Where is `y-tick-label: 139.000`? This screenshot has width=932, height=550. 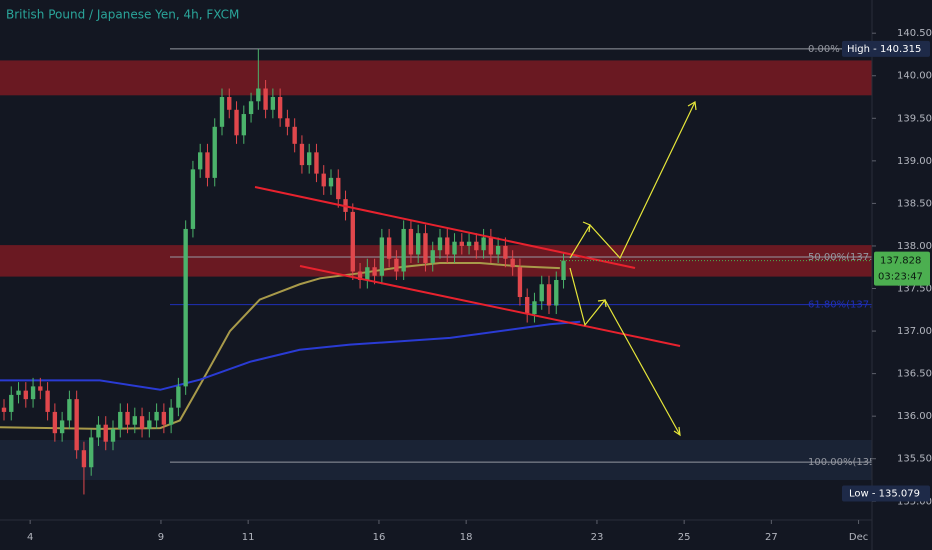 y-tick-label: 139.000 is located at coordinates (914, 161).